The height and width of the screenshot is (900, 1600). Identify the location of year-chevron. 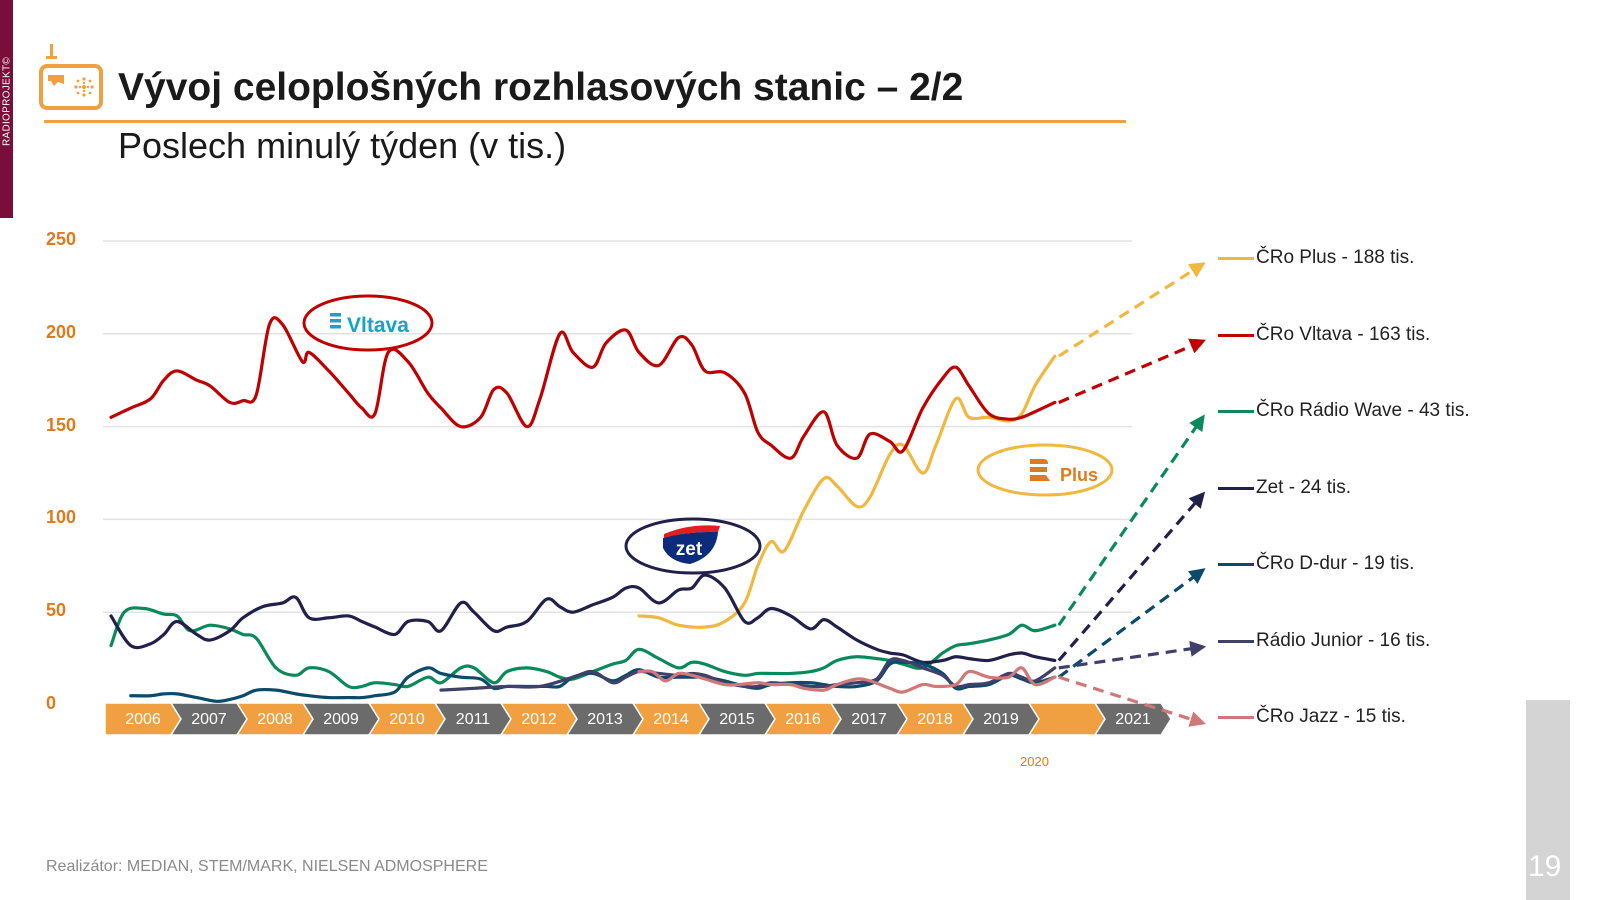
(1066, 719).